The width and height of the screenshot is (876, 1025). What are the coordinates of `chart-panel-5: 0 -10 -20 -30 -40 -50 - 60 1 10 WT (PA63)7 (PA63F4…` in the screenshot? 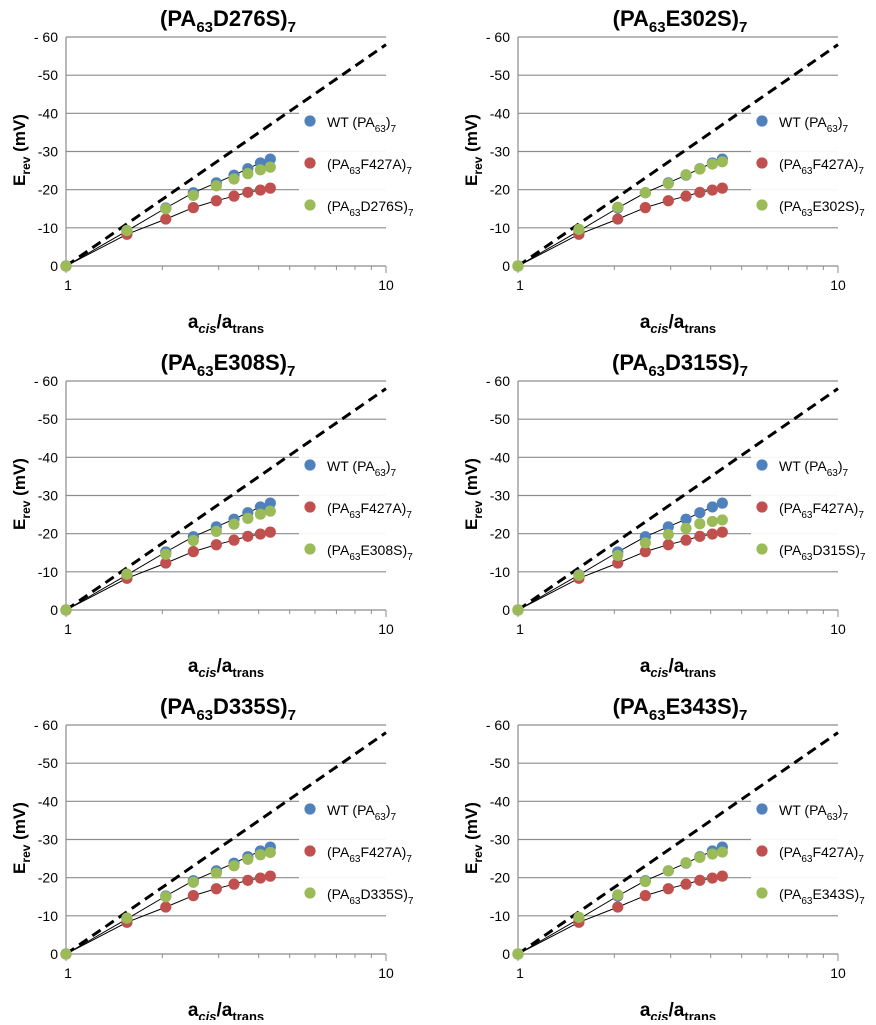 It's located at (212, 859).